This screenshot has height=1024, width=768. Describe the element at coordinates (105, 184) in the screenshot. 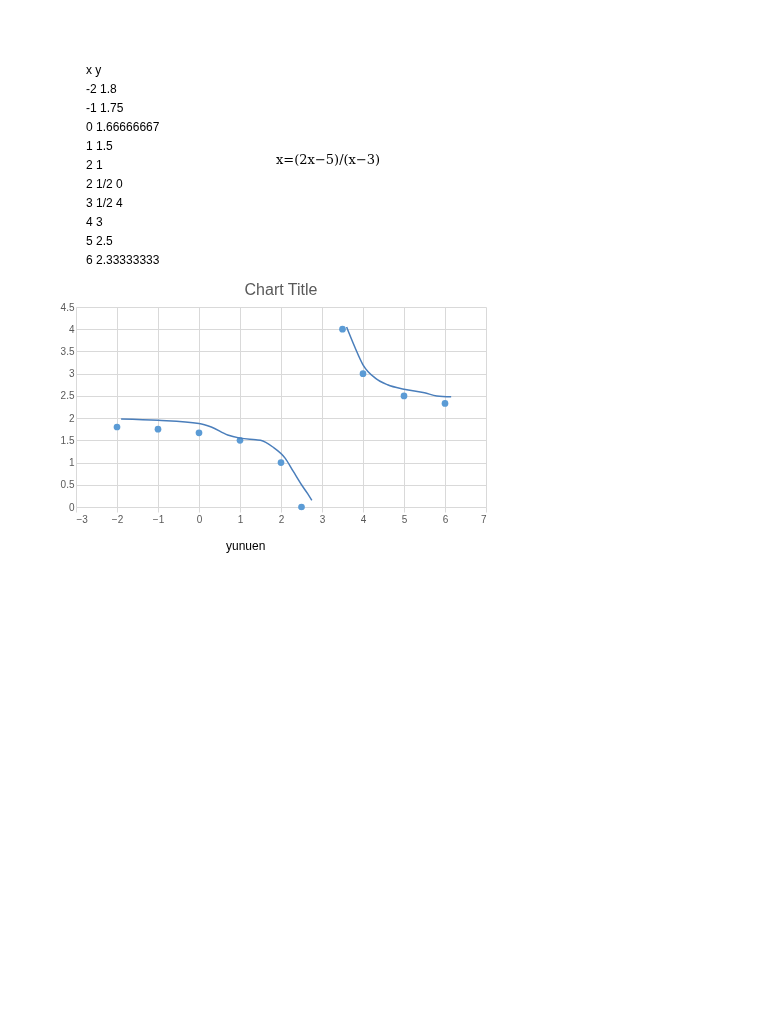

I see `text: 2 1/2 0` at that location.